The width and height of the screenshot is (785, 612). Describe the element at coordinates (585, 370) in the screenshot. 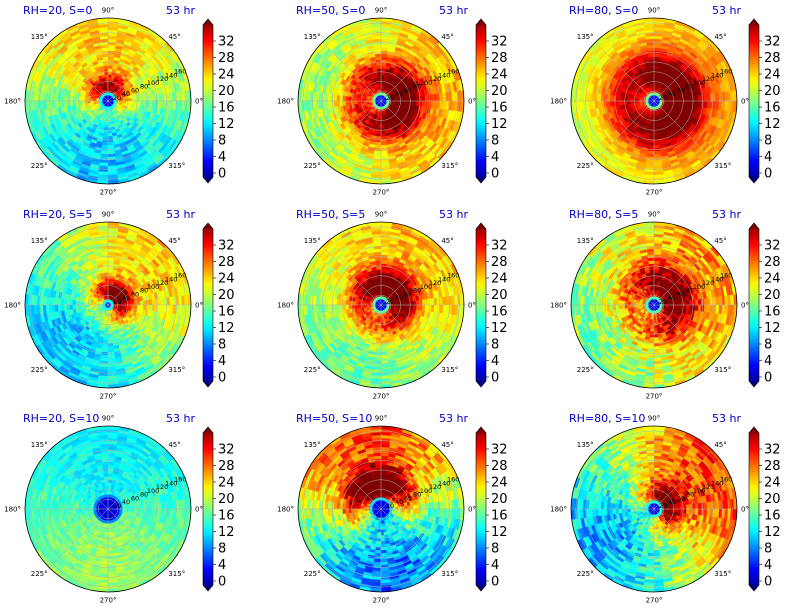

I see `angle-tick-label: 225°` at that location.